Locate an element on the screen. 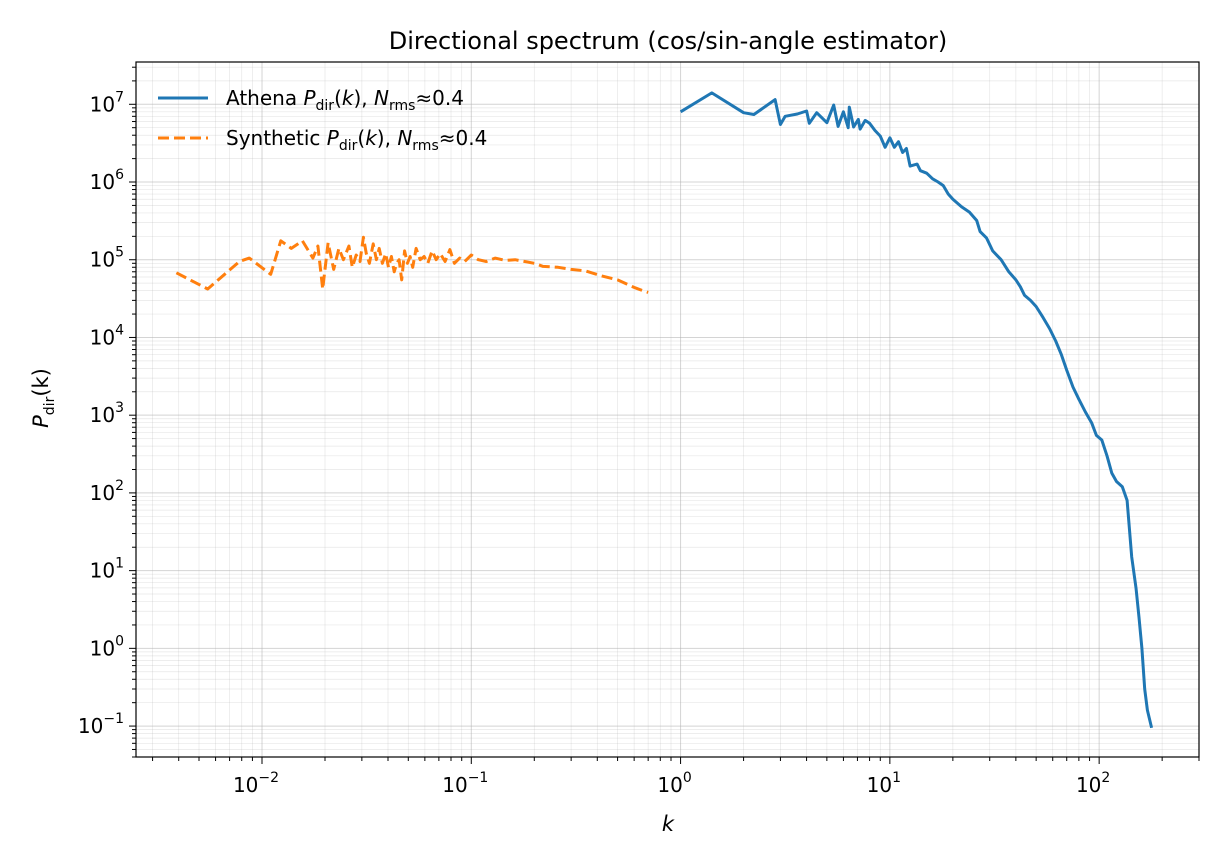 The image size is (1224, 866). x-tick-exponent: −2 is located at coordinates (268, 778).